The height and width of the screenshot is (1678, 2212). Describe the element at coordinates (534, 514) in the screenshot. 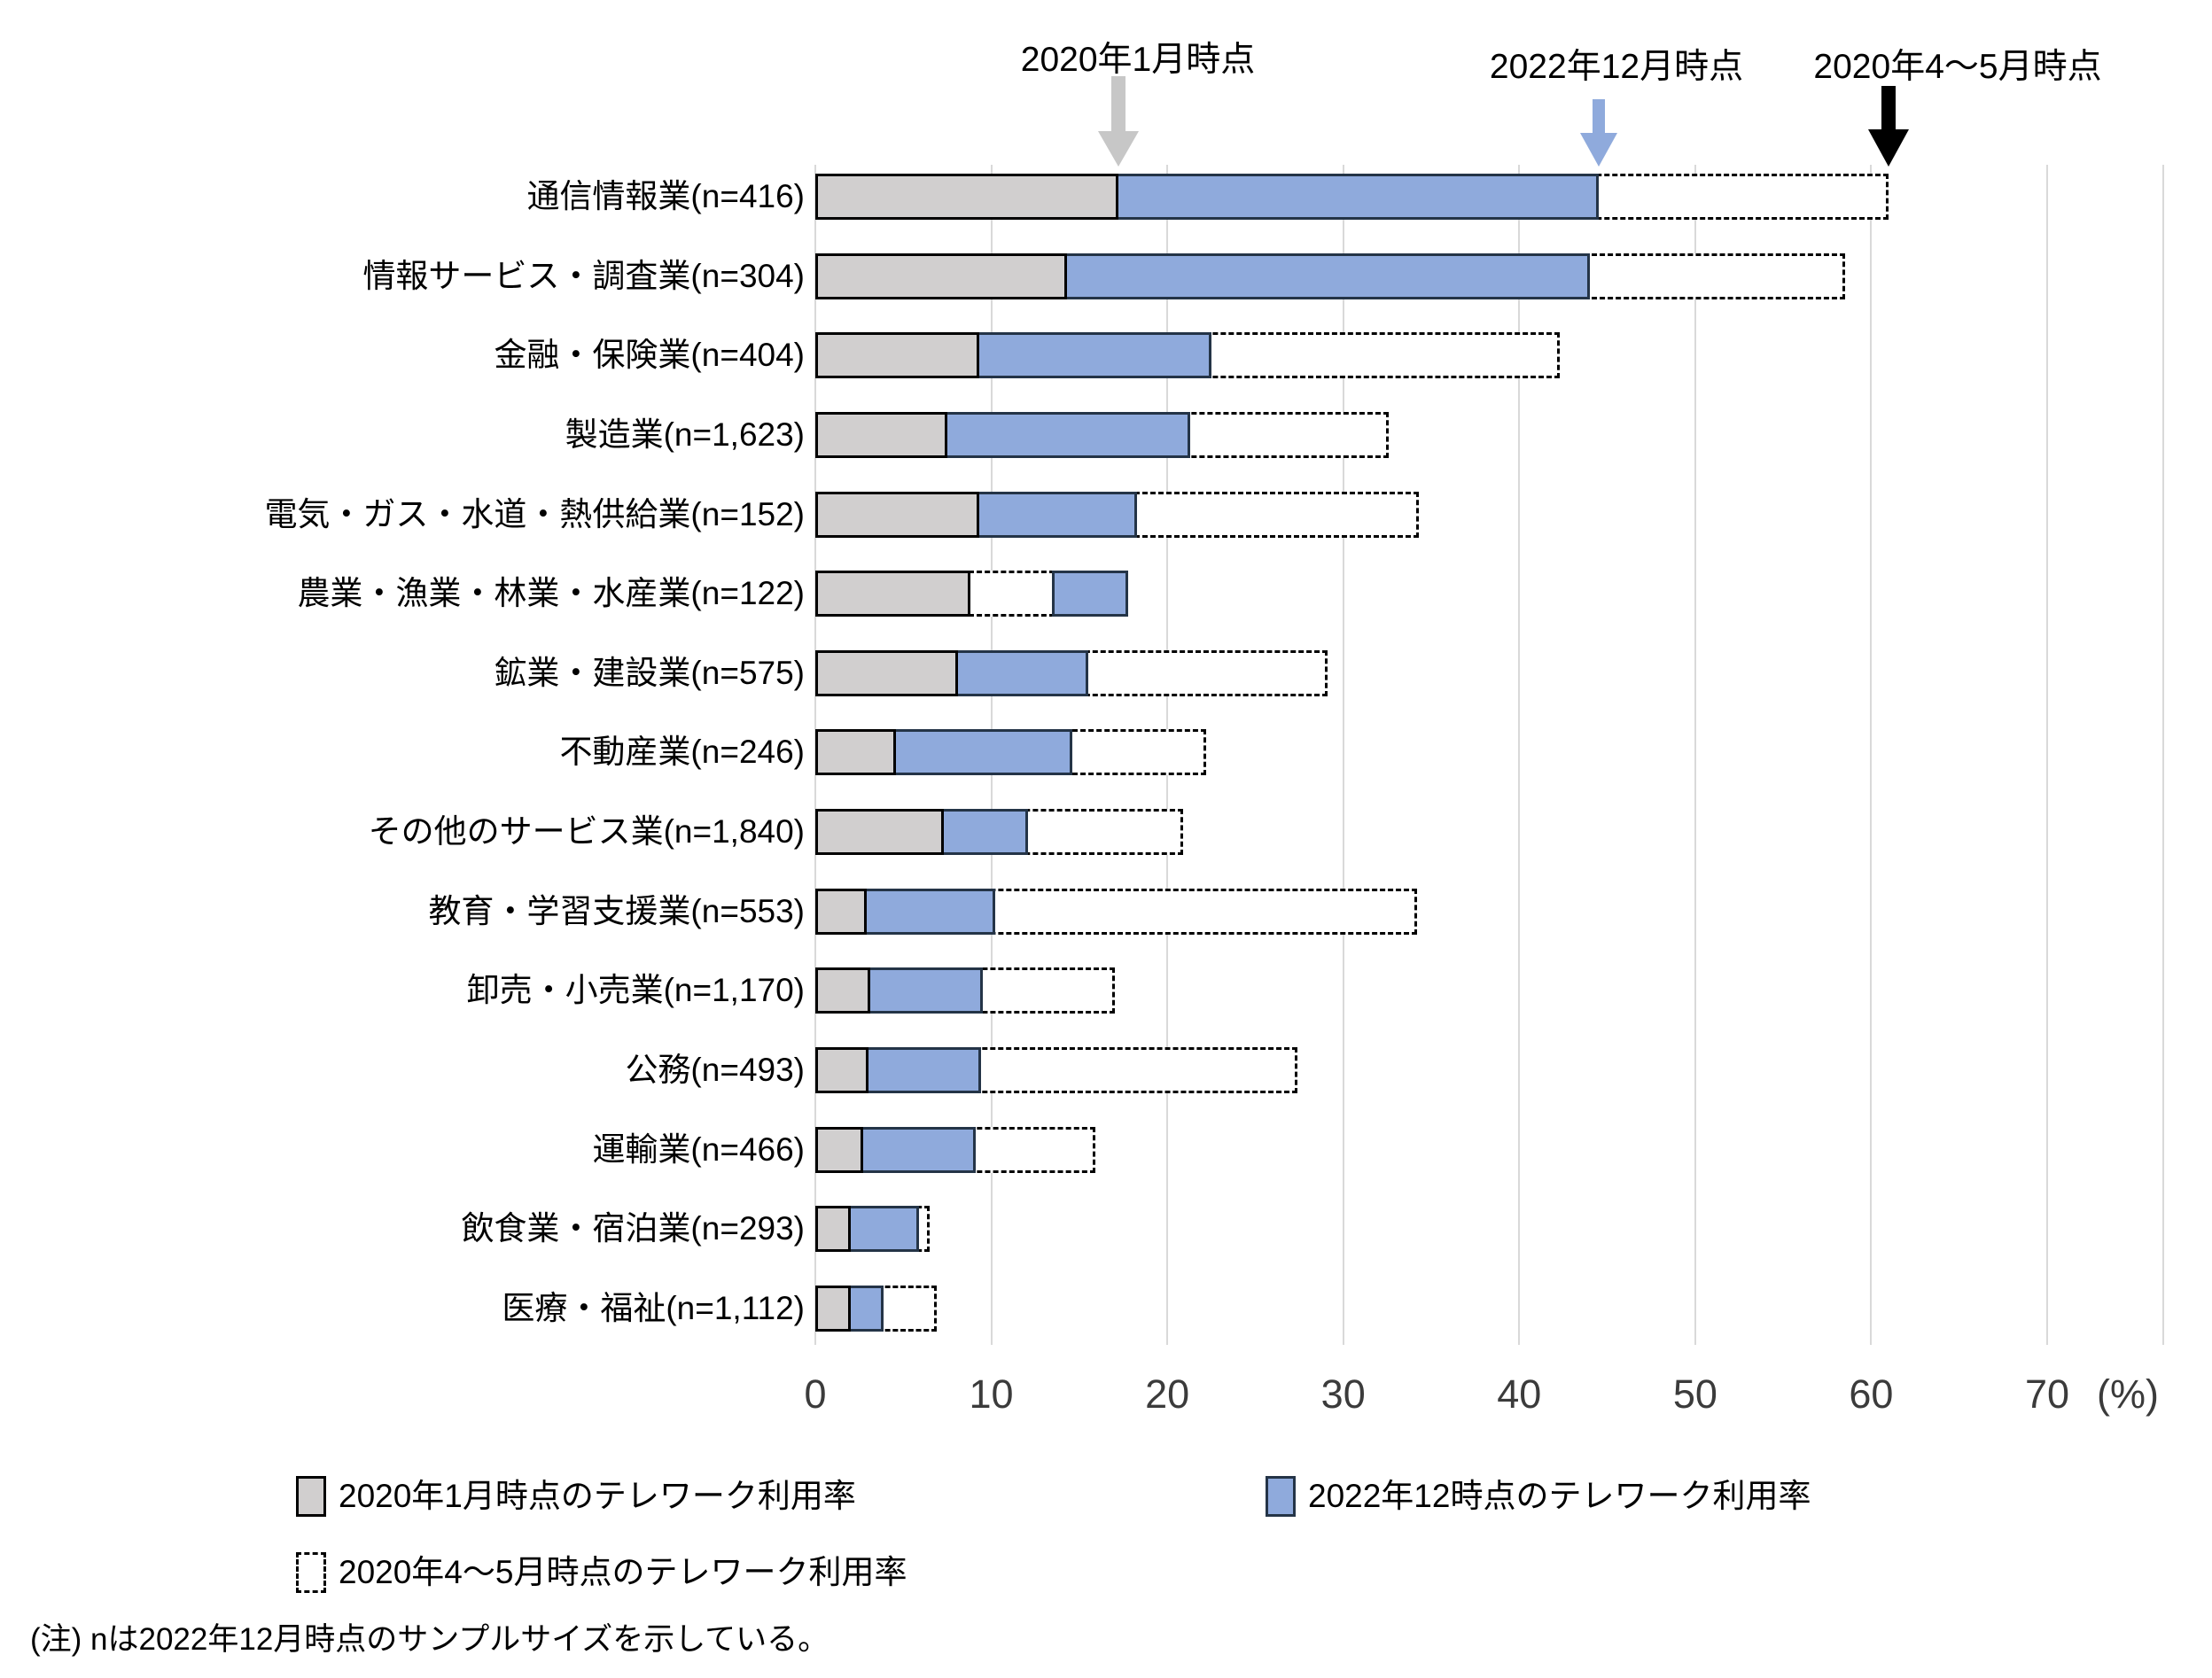

I see `category-label: 電気・ガス・水道・熱供給業(n=152)` at that location.